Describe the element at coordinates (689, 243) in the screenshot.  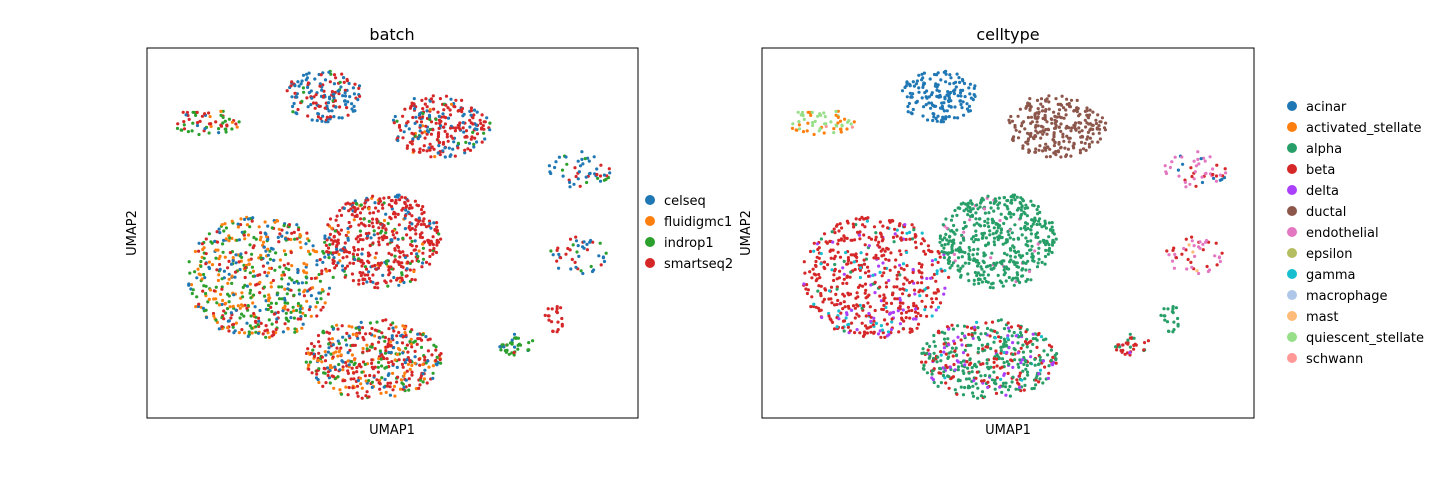
I see `legend-label: indrop1` at that location.